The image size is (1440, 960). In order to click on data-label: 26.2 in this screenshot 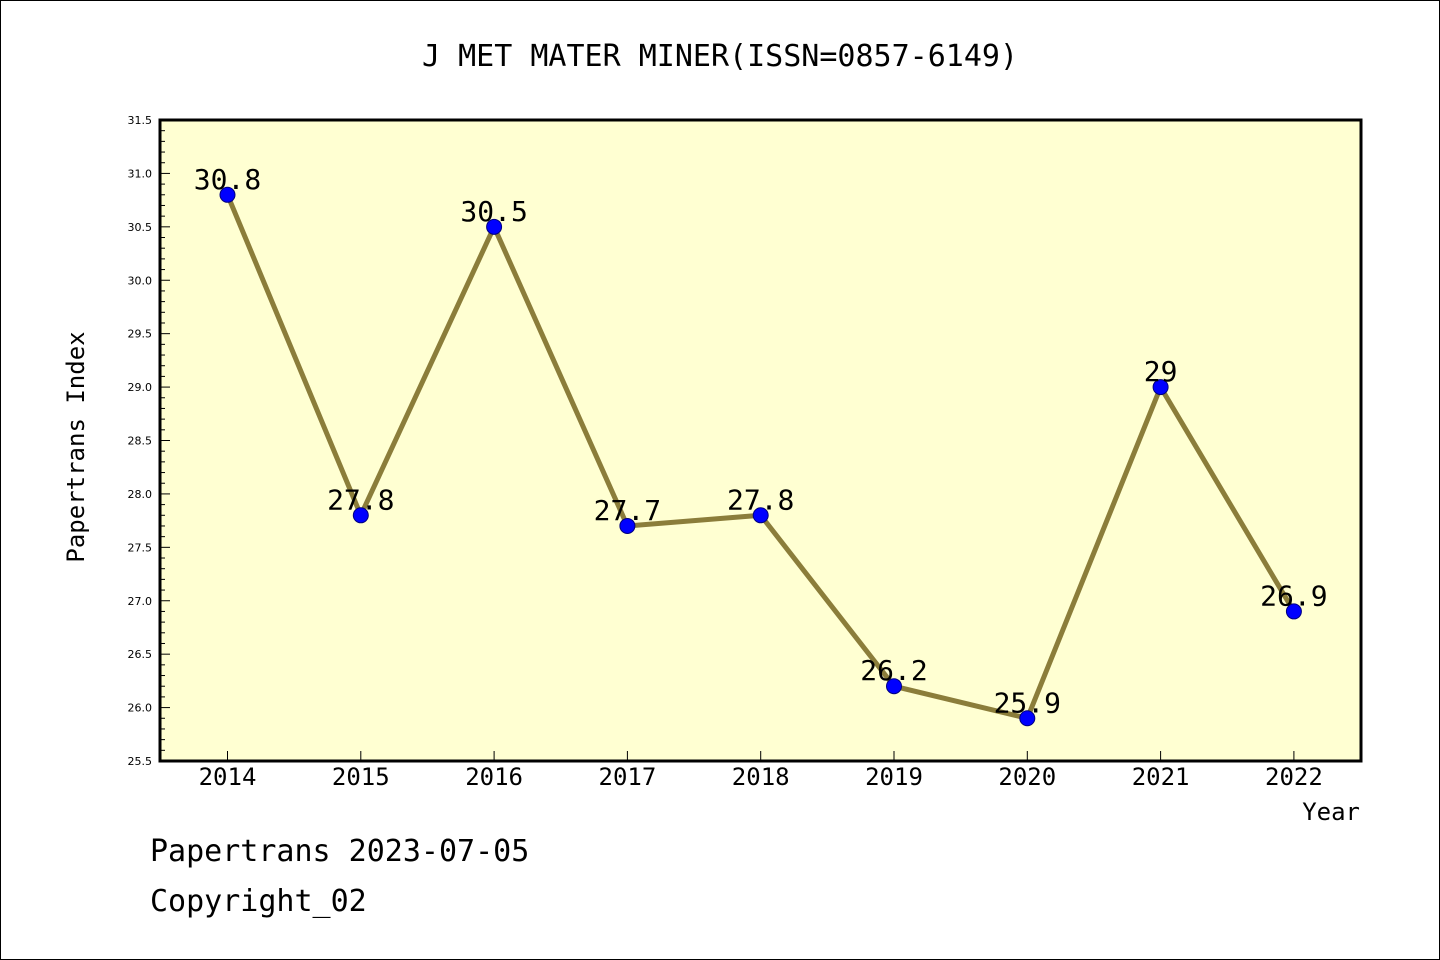, I will do `click(893, 670)`.